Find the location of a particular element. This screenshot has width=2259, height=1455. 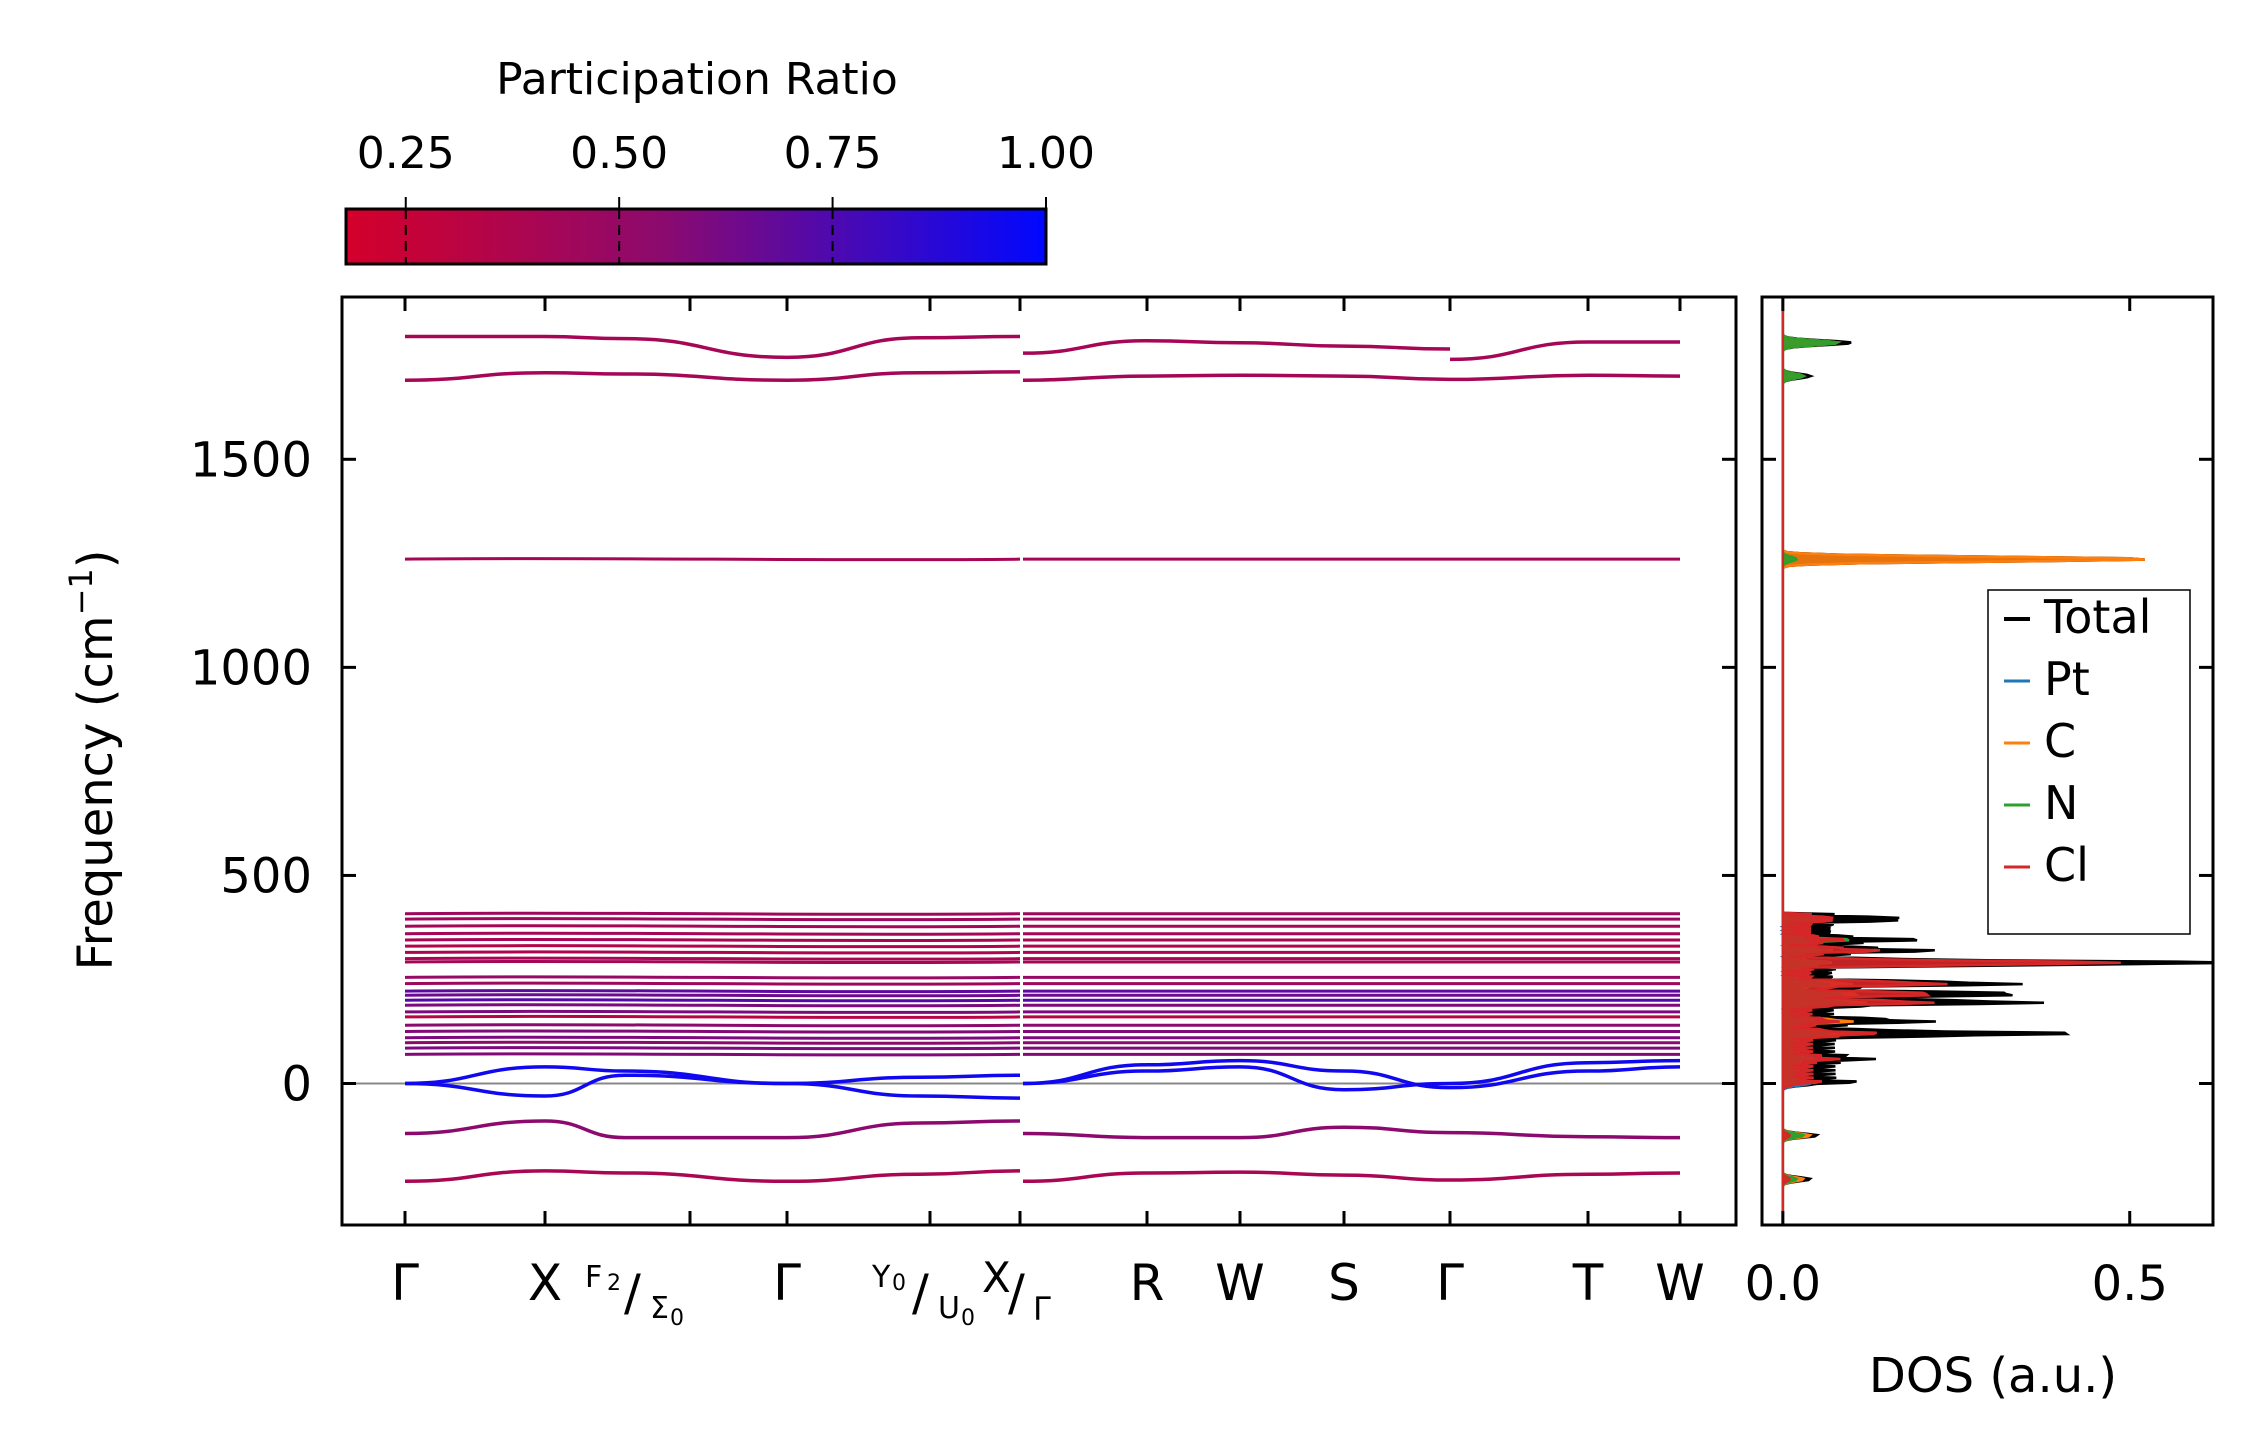

y-tick-label: 0 is located at coordinates (296, 1085).